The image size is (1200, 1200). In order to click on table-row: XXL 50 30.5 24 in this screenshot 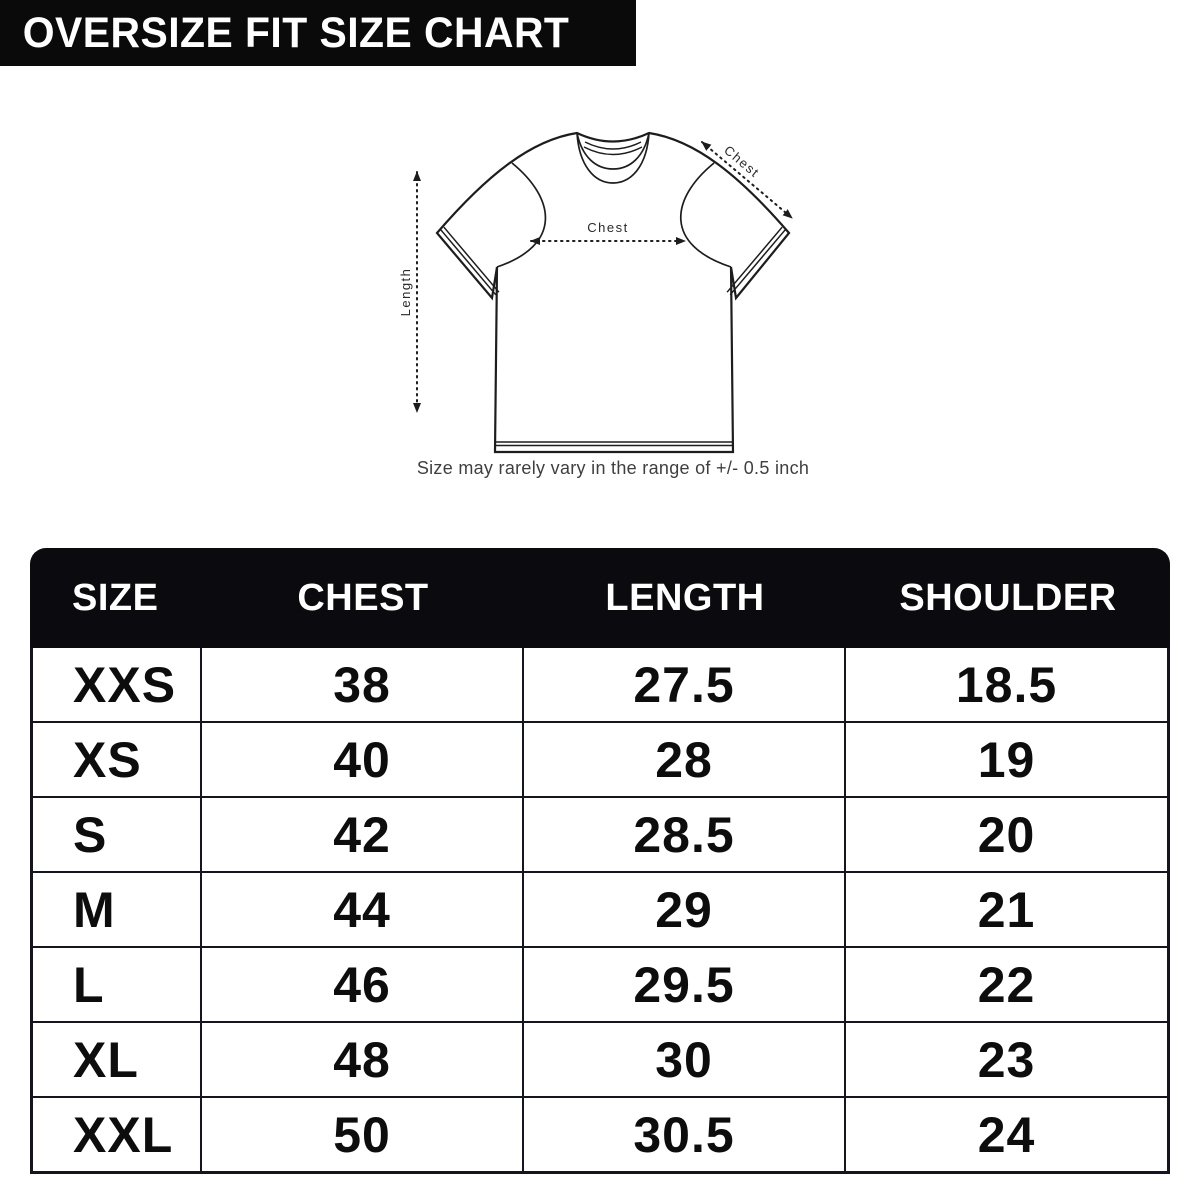, I will do `click(600, 1133)`.